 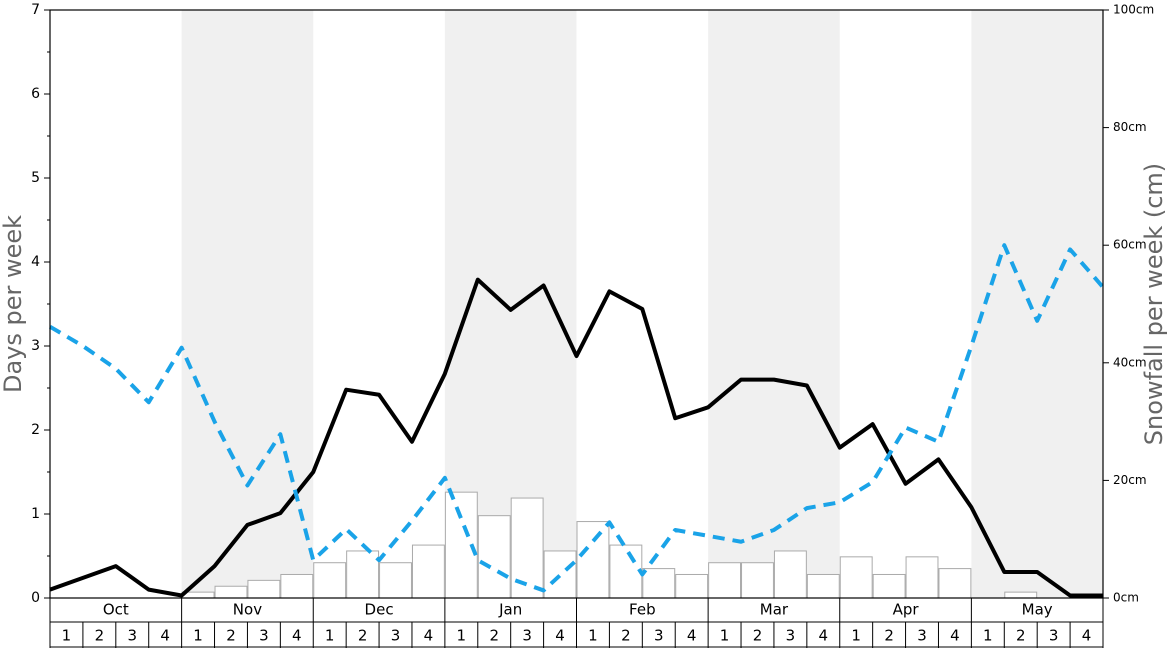 I want to click on y2-tick-label: 20cm, so click(x=1130, y=480).